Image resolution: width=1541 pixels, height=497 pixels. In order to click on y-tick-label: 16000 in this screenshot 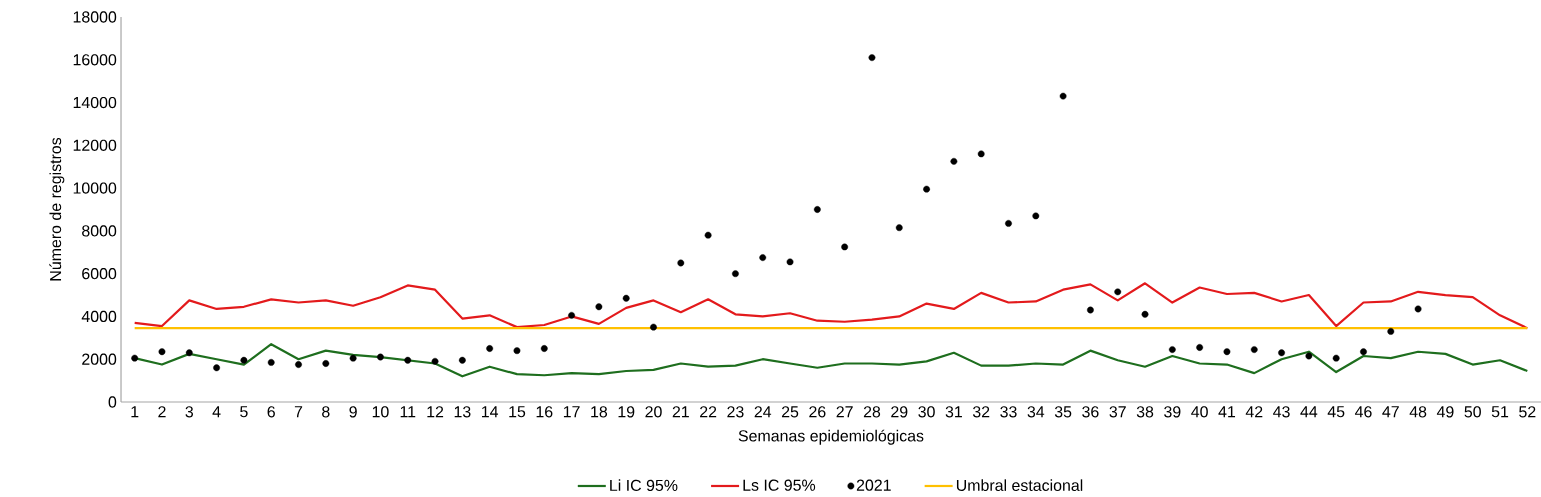, I will do `click(95, 60)`.